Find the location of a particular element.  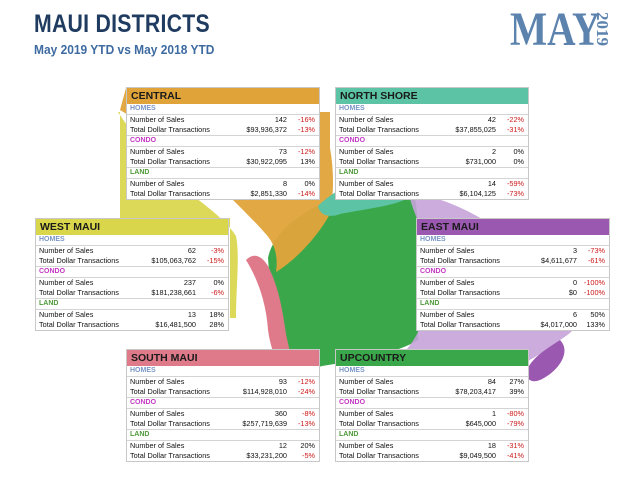

east-maui-header: EAST MAUI is located at coordinates (513, 227).